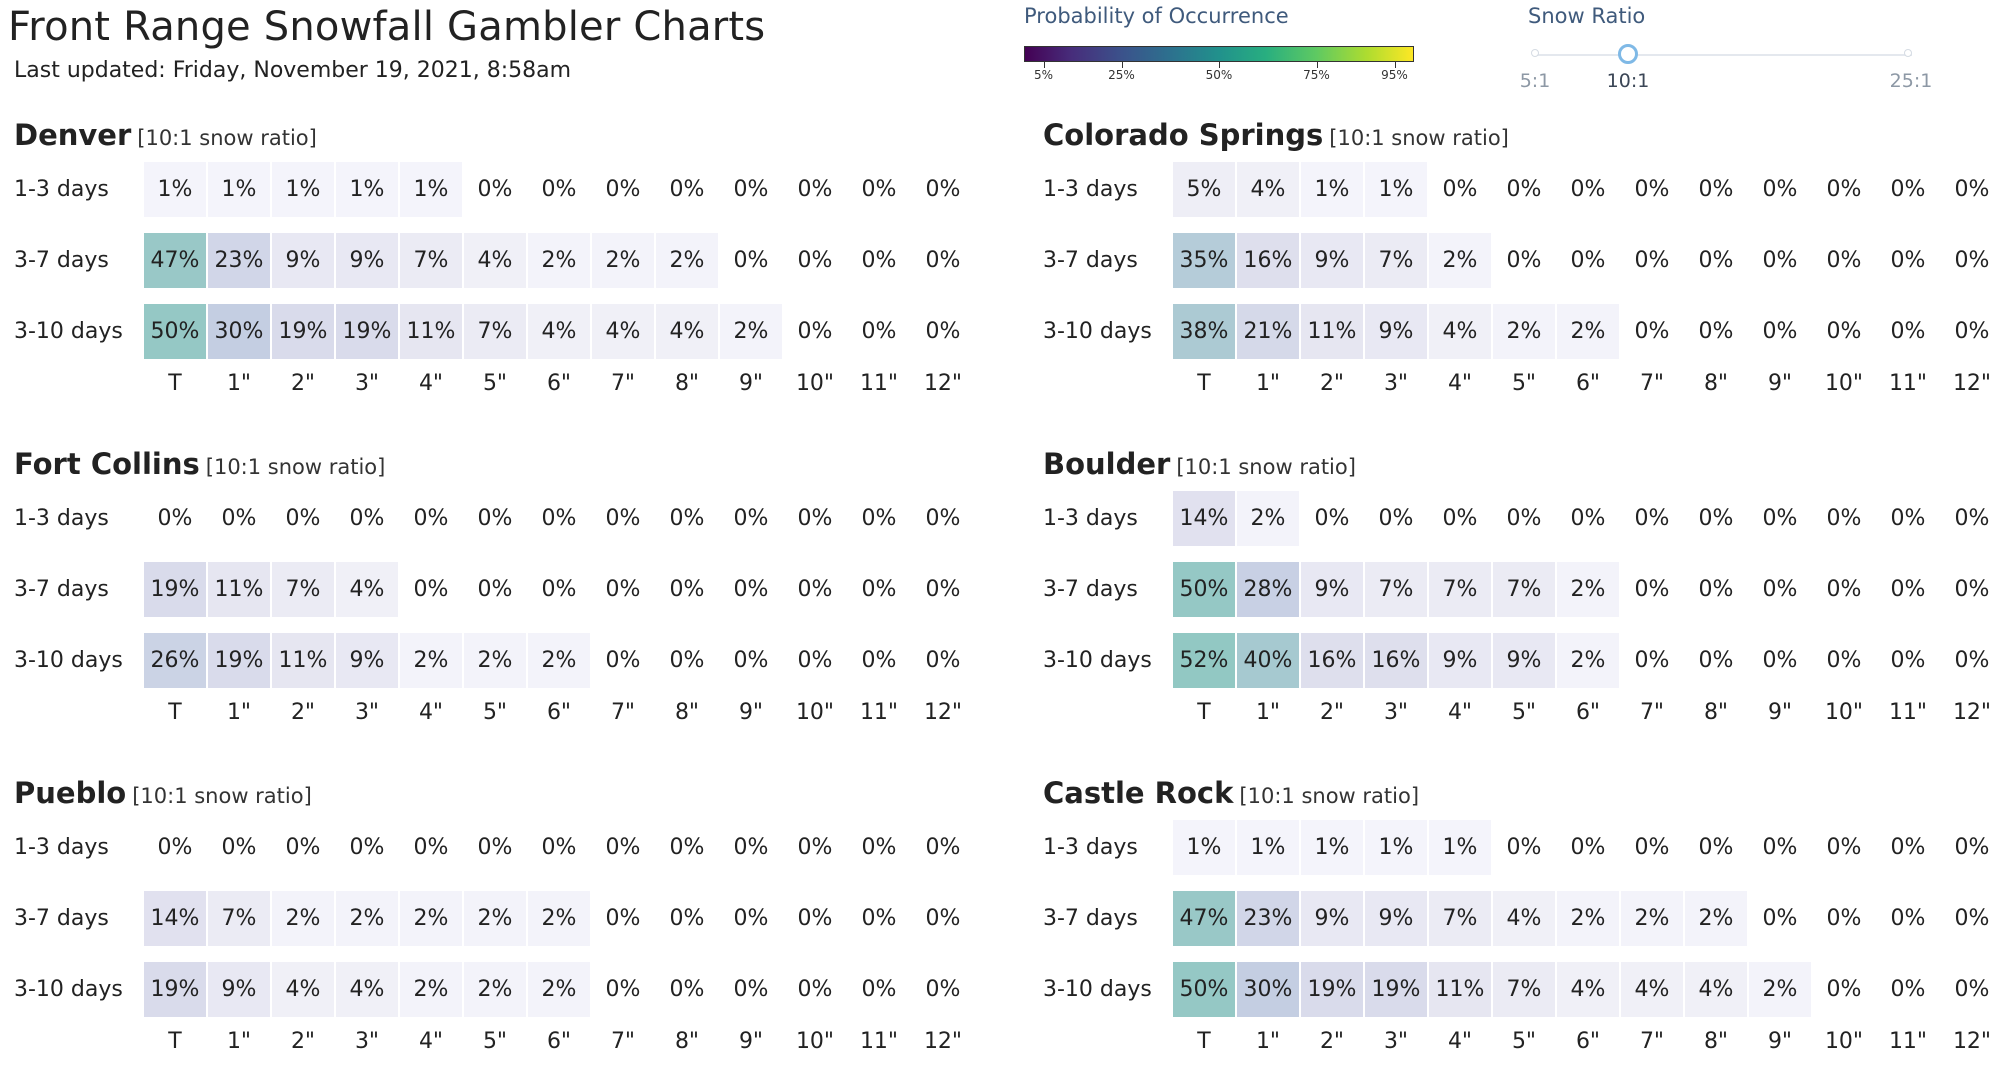 The image size is (2000, 1076). I want to click on snow-amount-label: 12", so click(943, 1041).